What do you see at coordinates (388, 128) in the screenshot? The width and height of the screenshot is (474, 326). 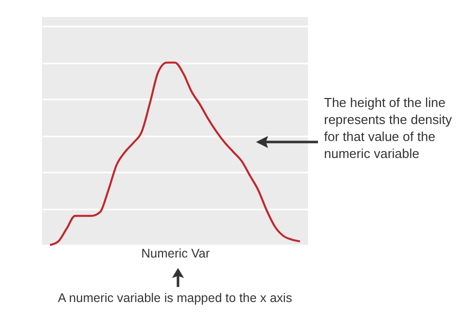 I see `text: The height of the line represents the density for that value of the numeric variable` at bounding box center [388, 128].